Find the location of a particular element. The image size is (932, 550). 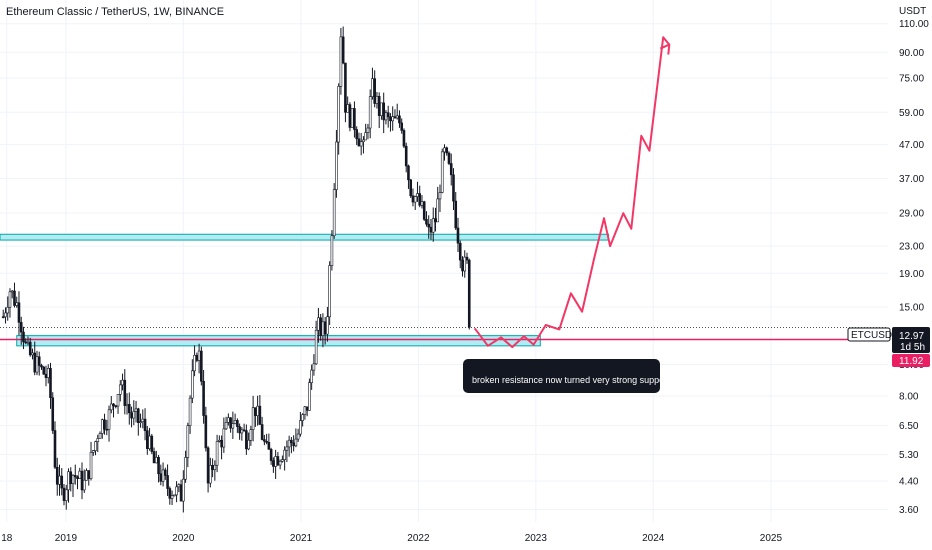

symbol-tag: ETCUSDT is located at coordinates (872, 334).